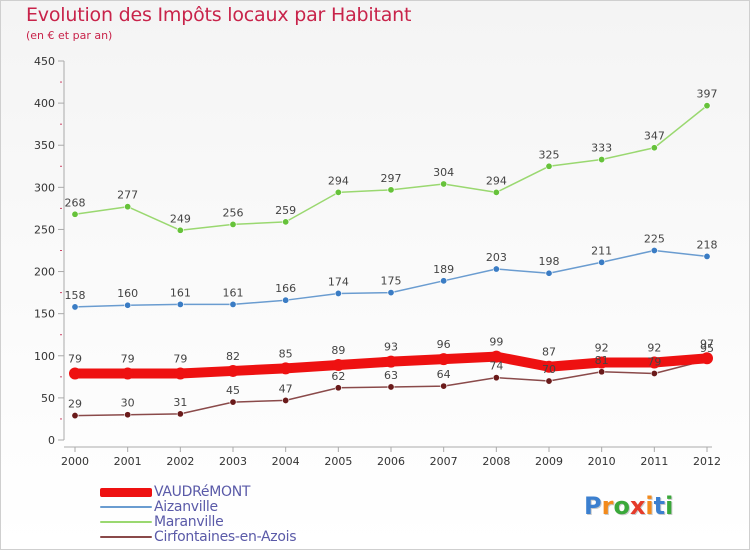  Describe the element at coordinates (443, 269) in the screenshot. I see `data-label: 189` at that location.